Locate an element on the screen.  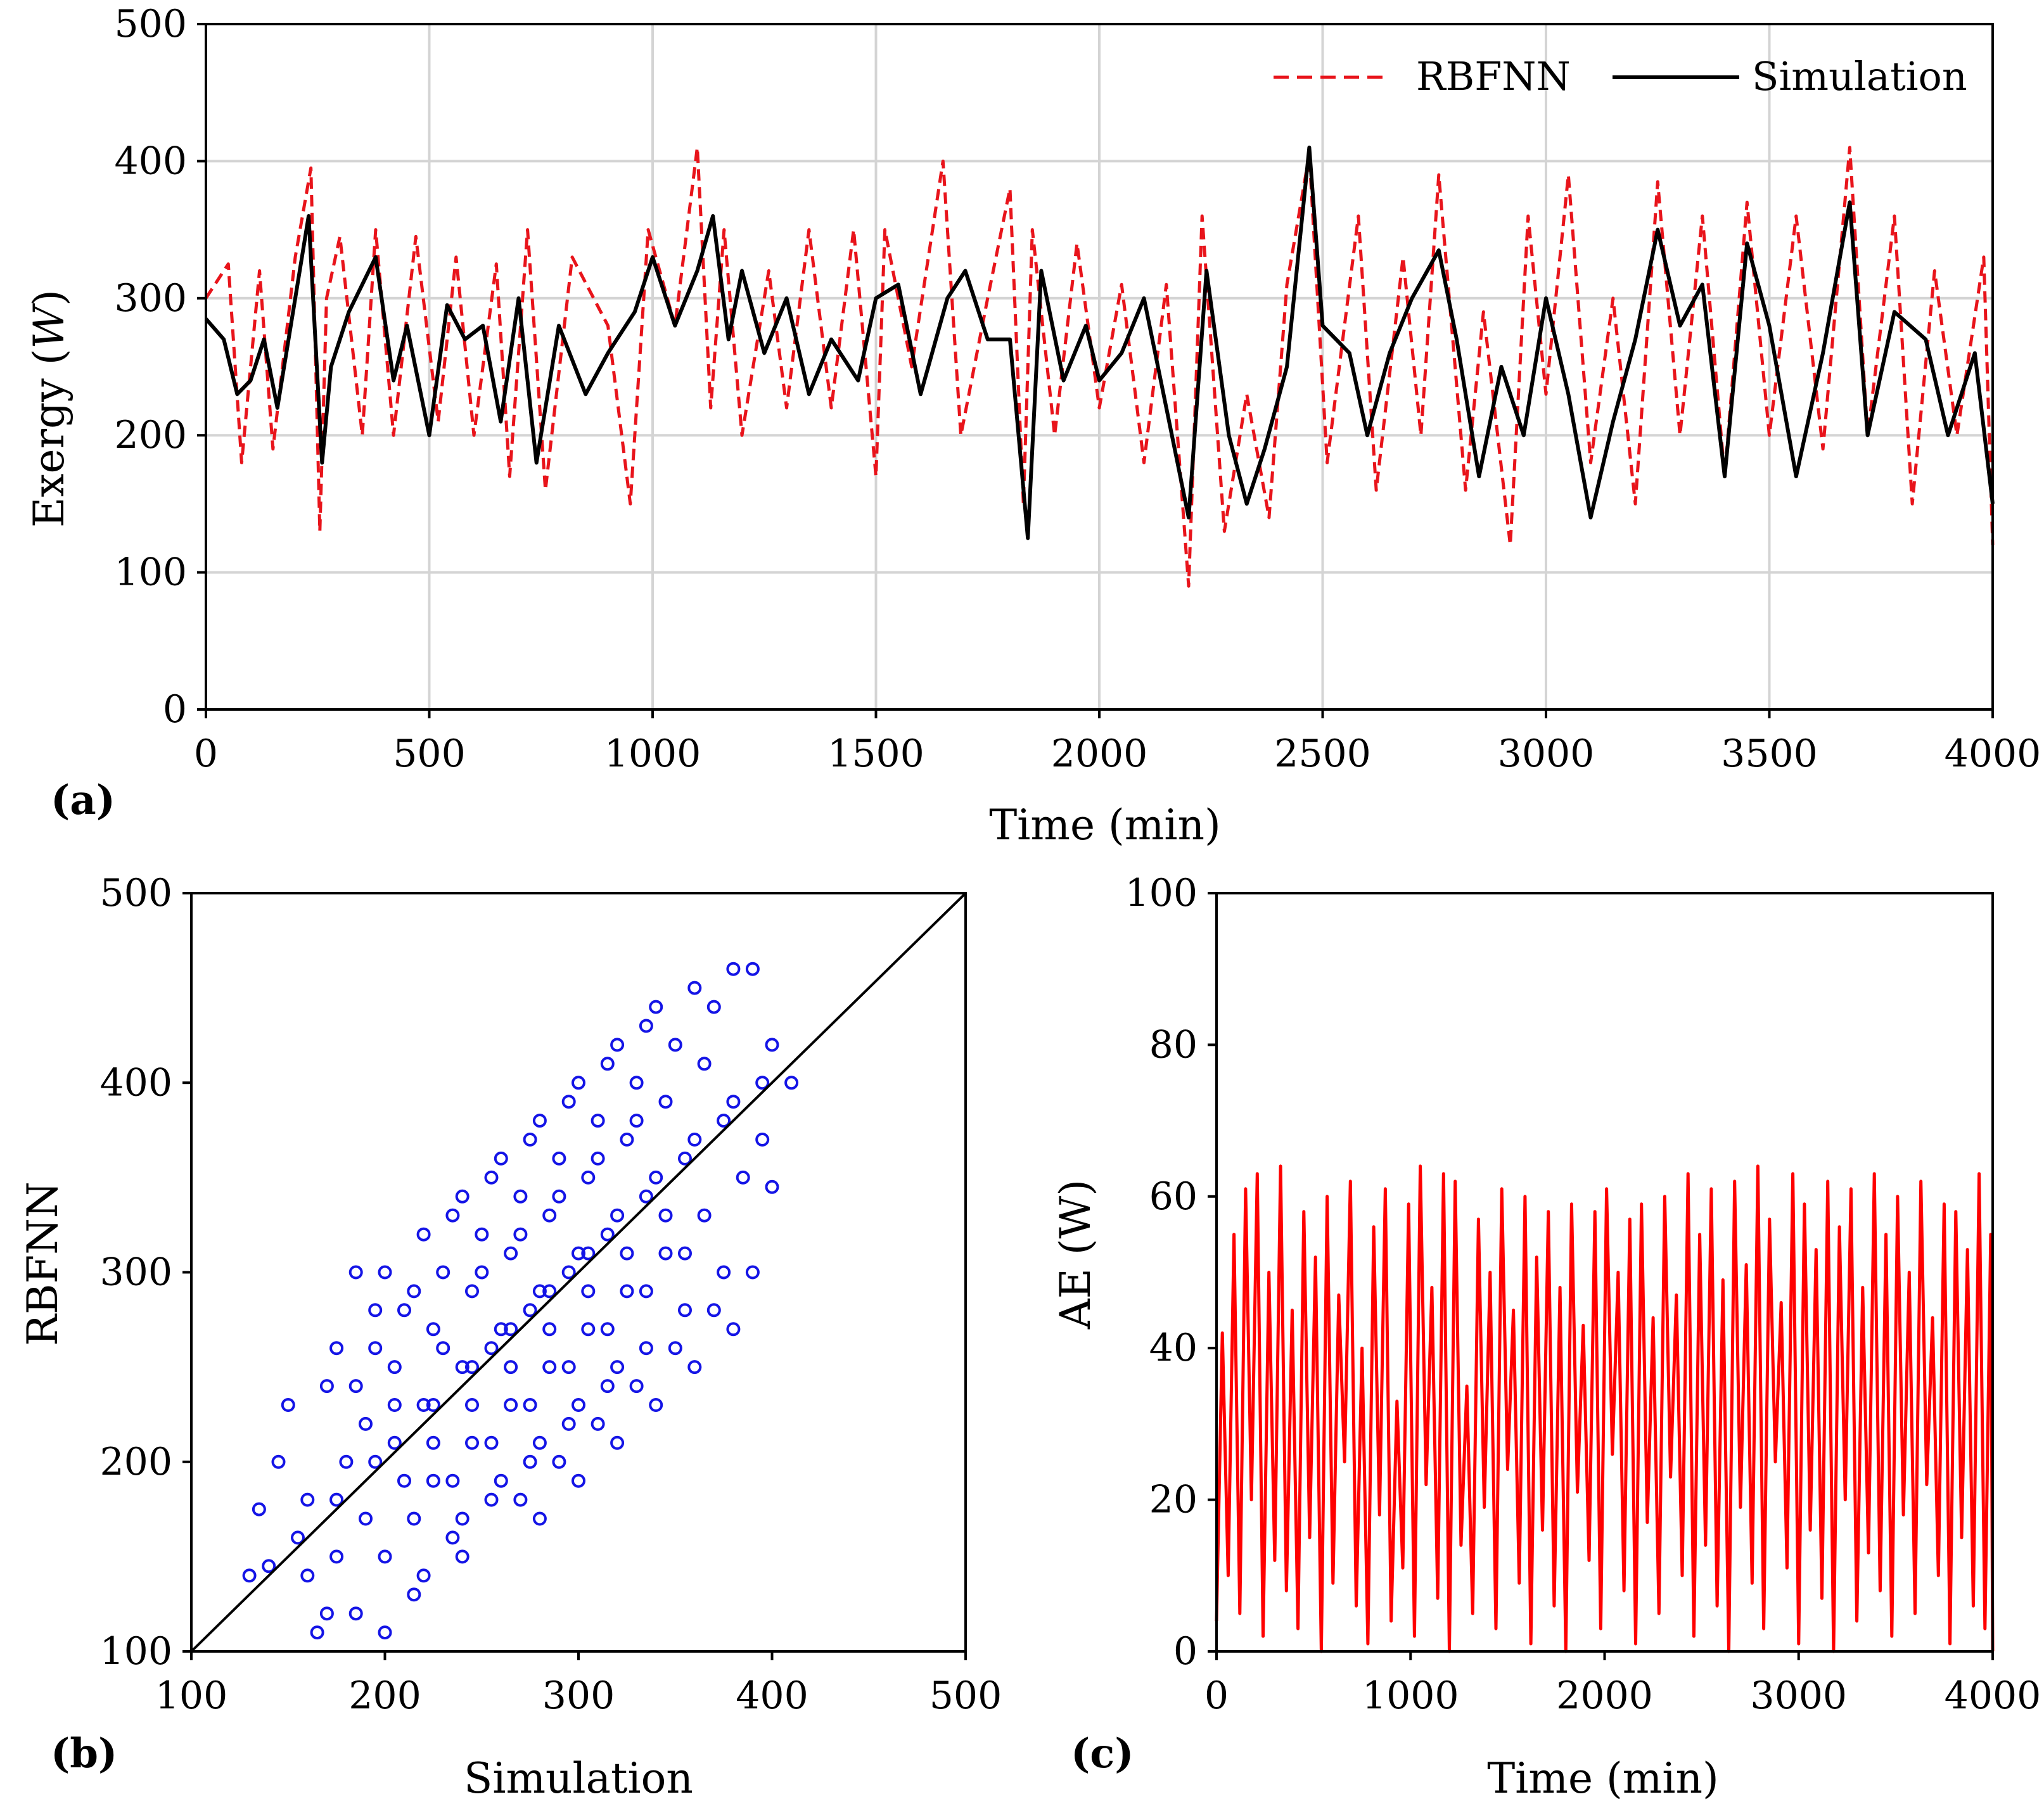
panel-b-x-tick-label: 500 is located at coordinates (965, 1696).